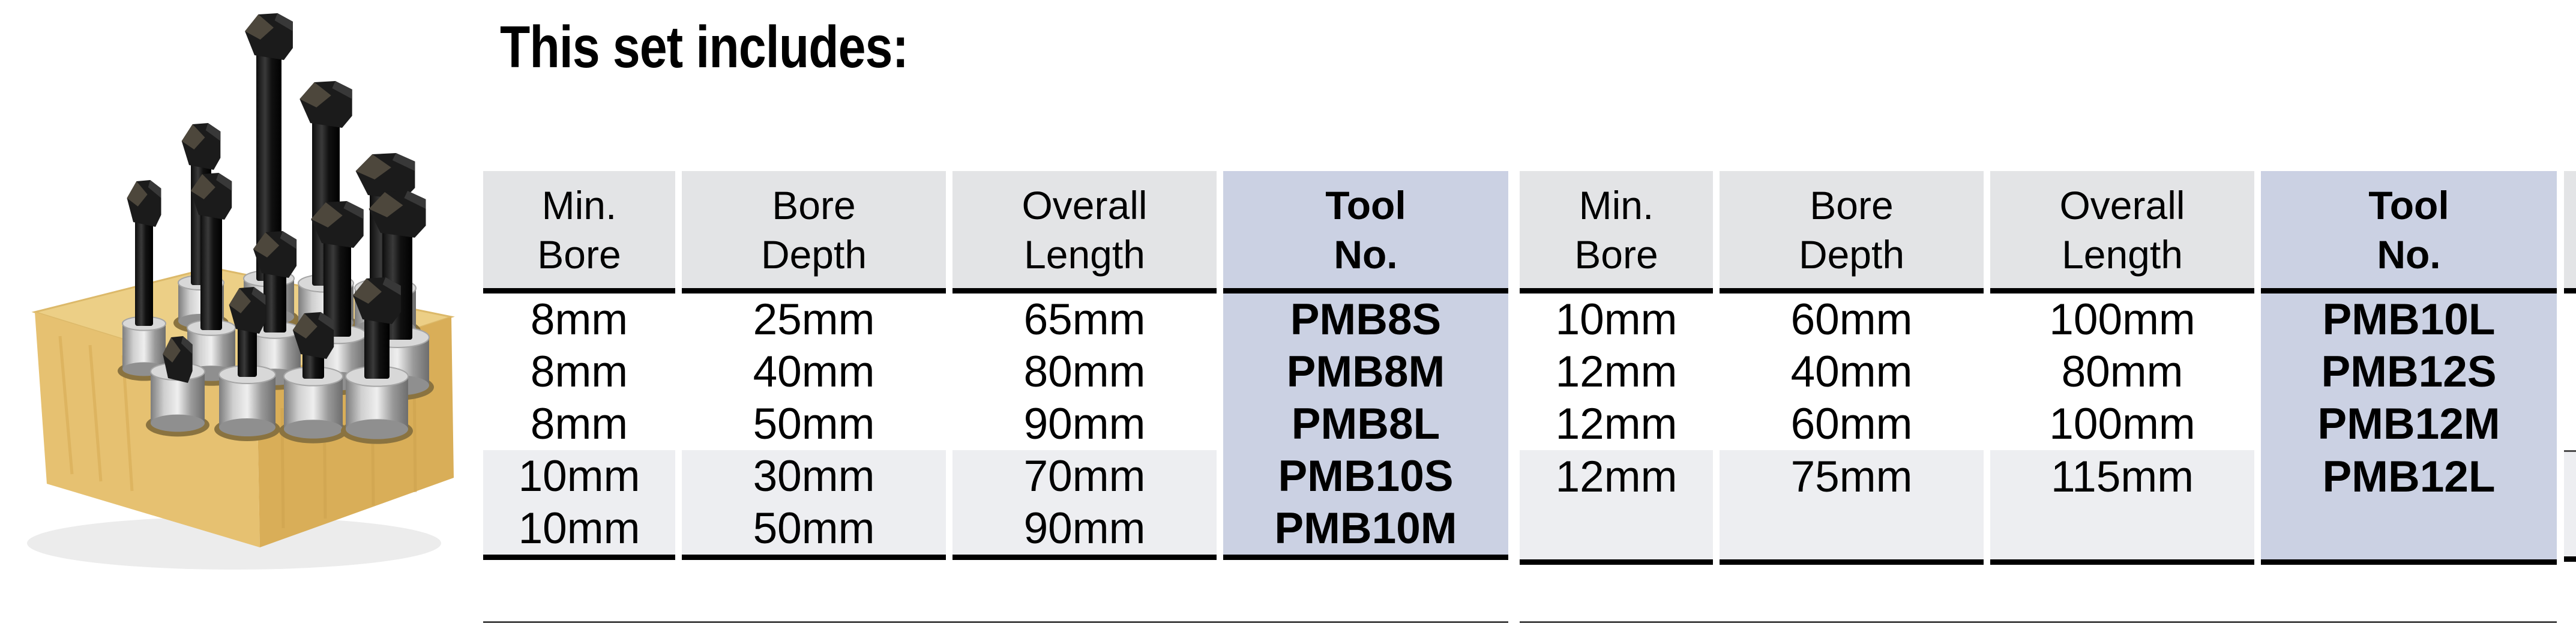  Describe the element at coordinates (2122, 507) in the screenshot. I see `overall-length-cell: 115mm` at that location.